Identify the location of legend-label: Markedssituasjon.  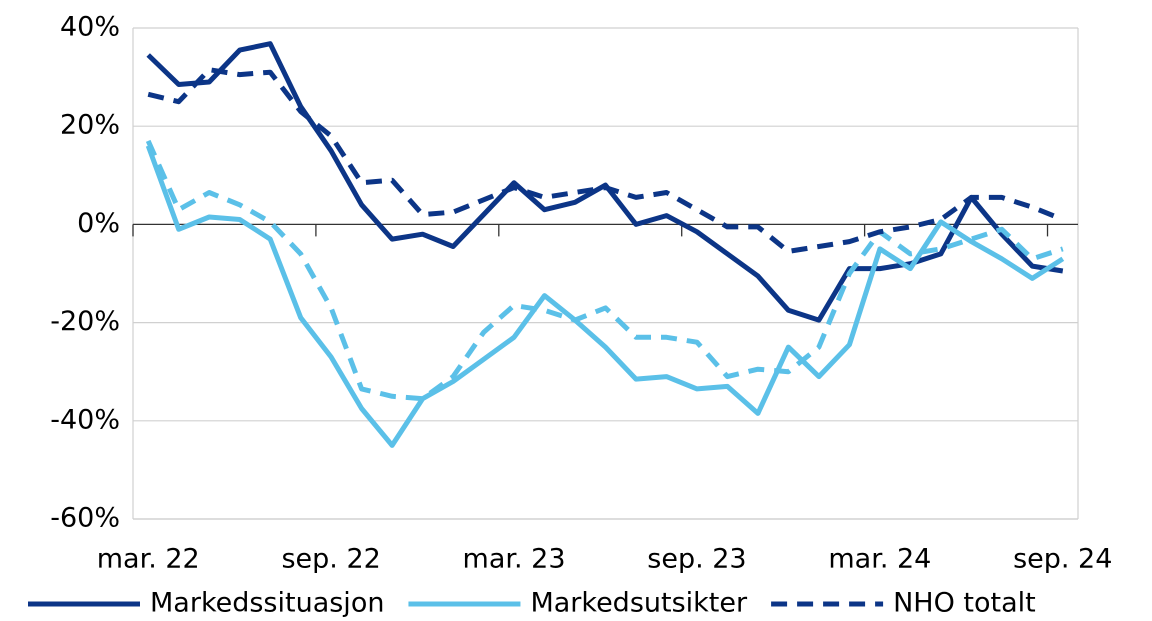
(267, 603).